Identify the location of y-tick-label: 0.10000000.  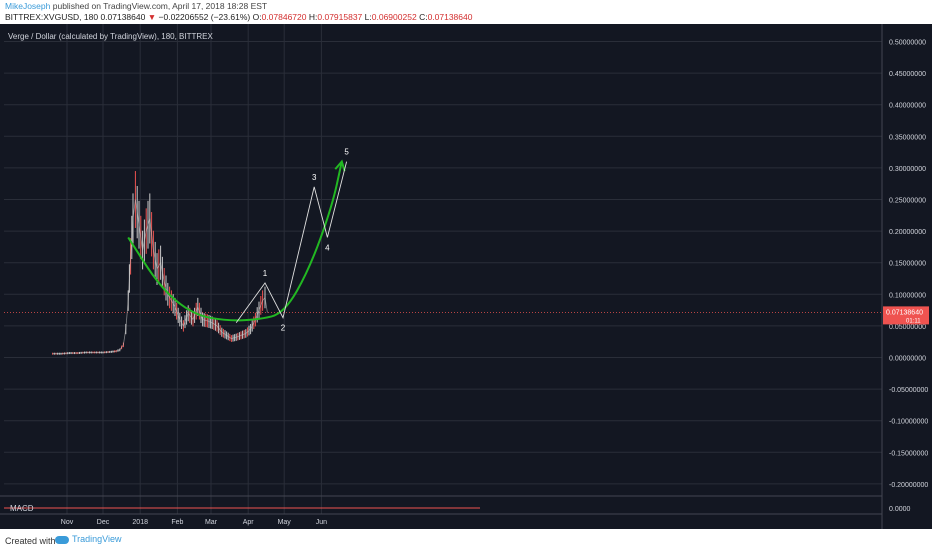
(907, 295).